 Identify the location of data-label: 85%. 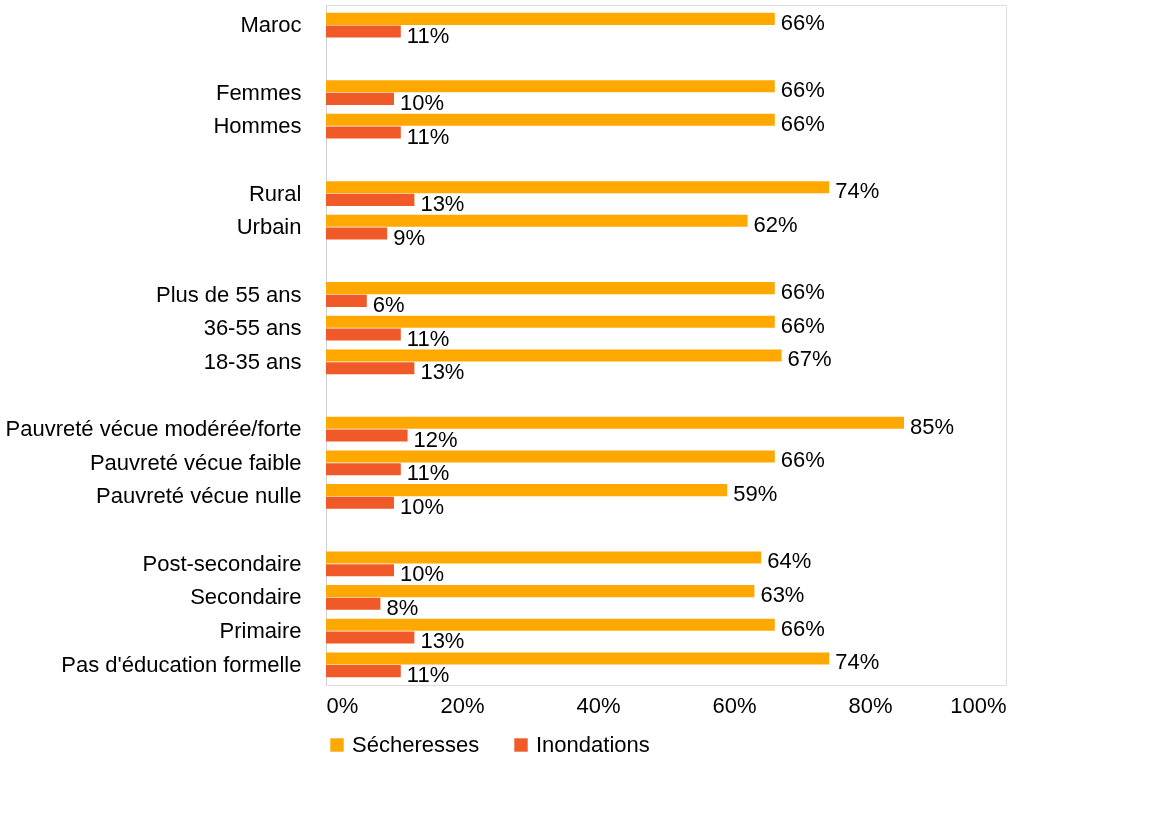
(932, 426).